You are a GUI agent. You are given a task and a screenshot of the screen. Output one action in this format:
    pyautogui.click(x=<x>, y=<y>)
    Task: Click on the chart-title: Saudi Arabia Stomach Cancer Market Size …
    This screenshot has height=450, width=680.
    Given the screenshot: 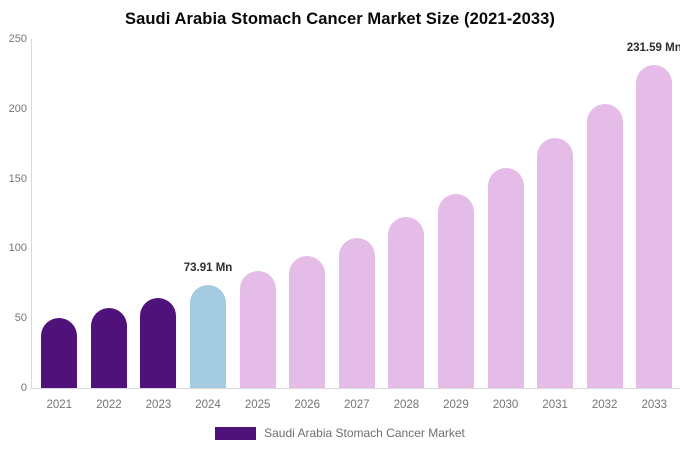 What is the action you would take?
    pyautogui.click(x=340, y=19)
    